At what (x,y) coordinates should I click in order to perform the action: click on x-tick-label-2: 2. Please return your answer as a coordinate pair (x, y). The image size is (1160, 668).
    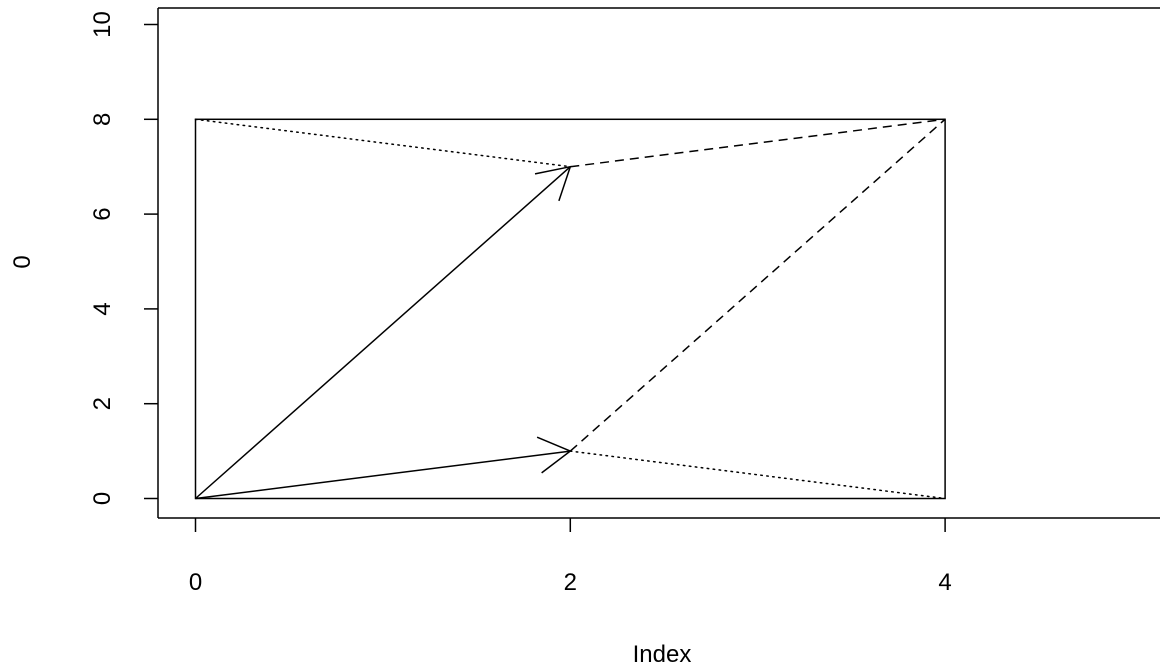
    Looking at the image, I should click on (570, 582).